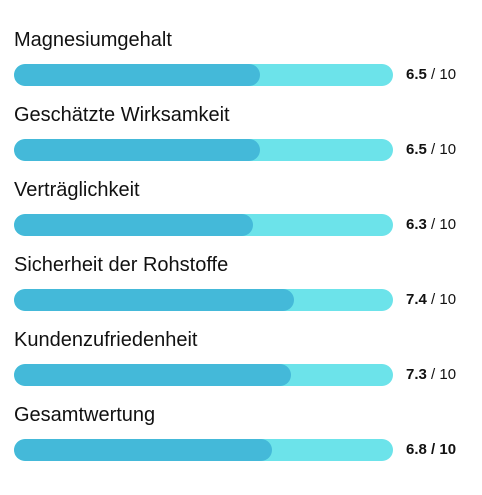  What do you see at coordinates (121, 265) in the screenshot?
I see `rating-label: Sicherheit der Rohstoffe` at bounding box center [121, 265].